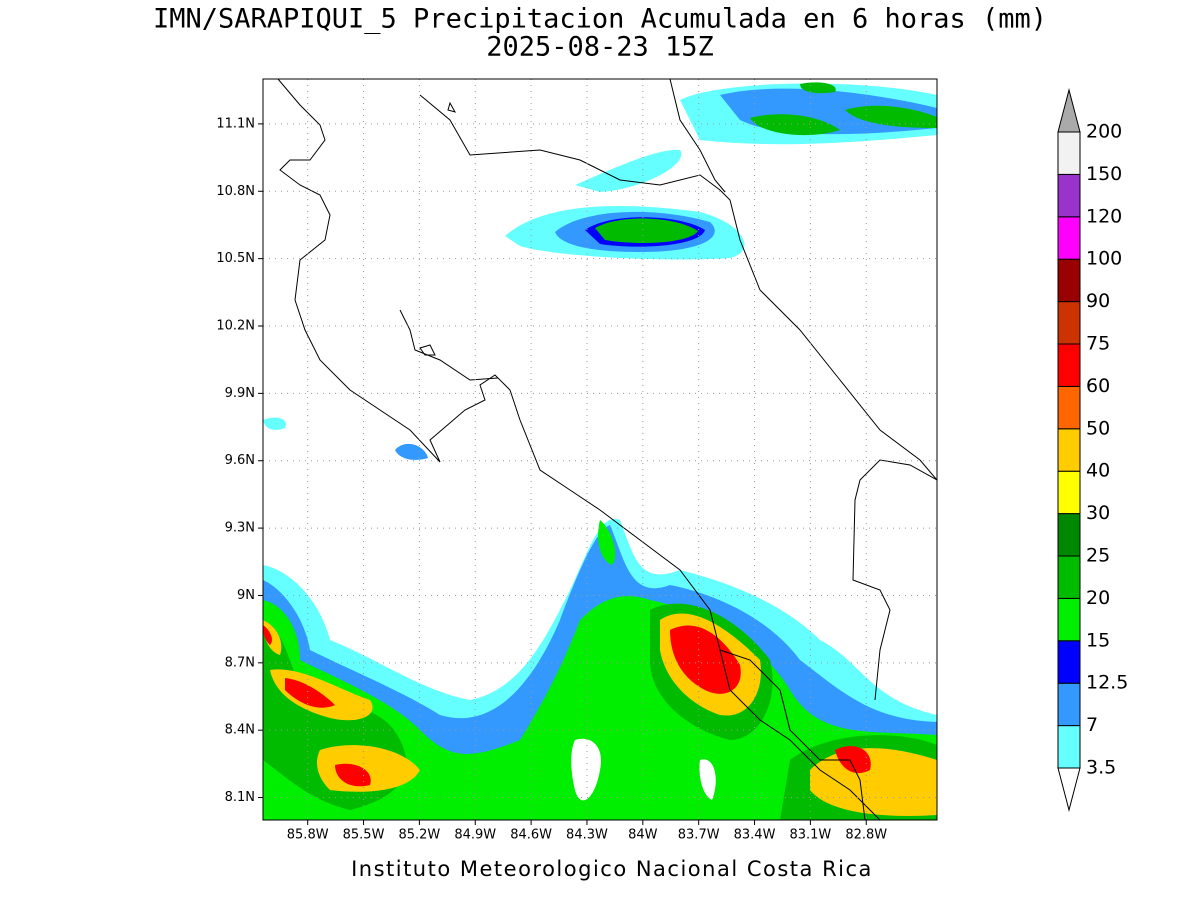 This screenshot has height=900, width=1200. What do you see at coordinates (1104, 216) in the screenshot?
I see `colorbar-label: 120` at bounding box center [1104, 216].